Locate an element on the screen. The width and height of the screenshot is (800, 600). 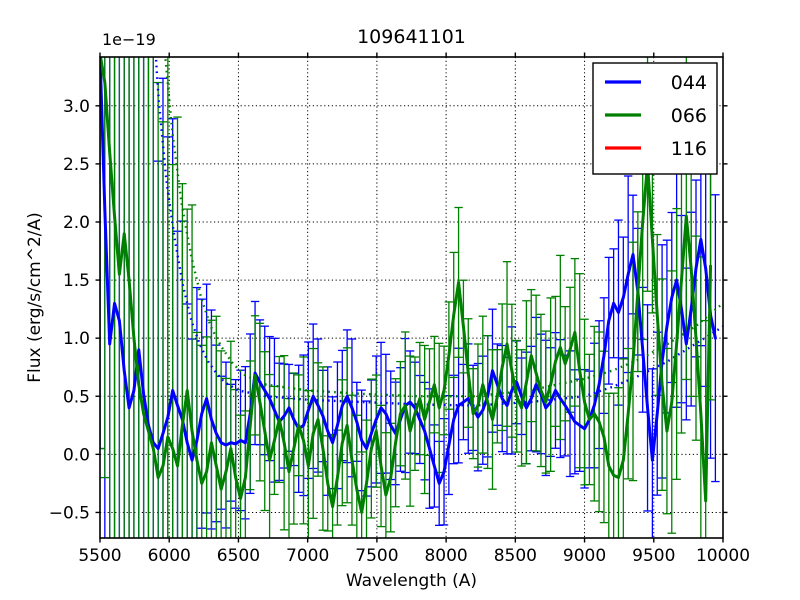
y-axis-title: Flux (erg/s/cm^2/A) is located at coordinates (35, 297).